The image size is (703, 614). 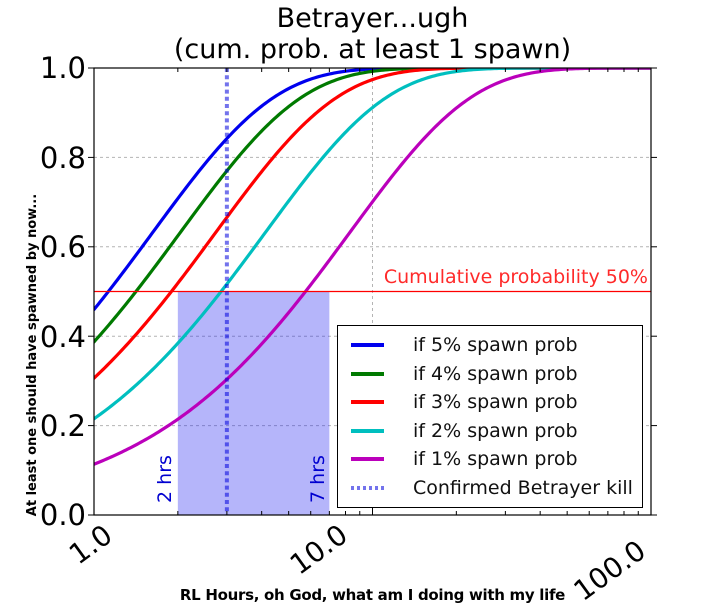 What do you see at coordinates (495, 373) in the screenshot?
I see `legend-entry-label: if 4% spawn prob` at bounding box center [495, 373].